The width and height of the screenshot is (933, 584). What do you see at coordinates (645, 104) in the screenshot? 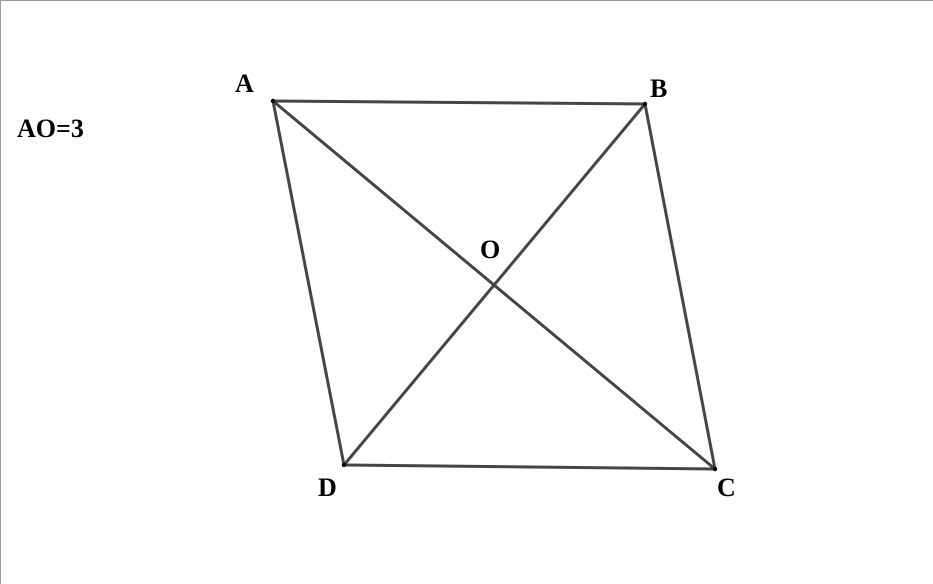
I see `vertex-point-b` at bounding box center [645, 104].